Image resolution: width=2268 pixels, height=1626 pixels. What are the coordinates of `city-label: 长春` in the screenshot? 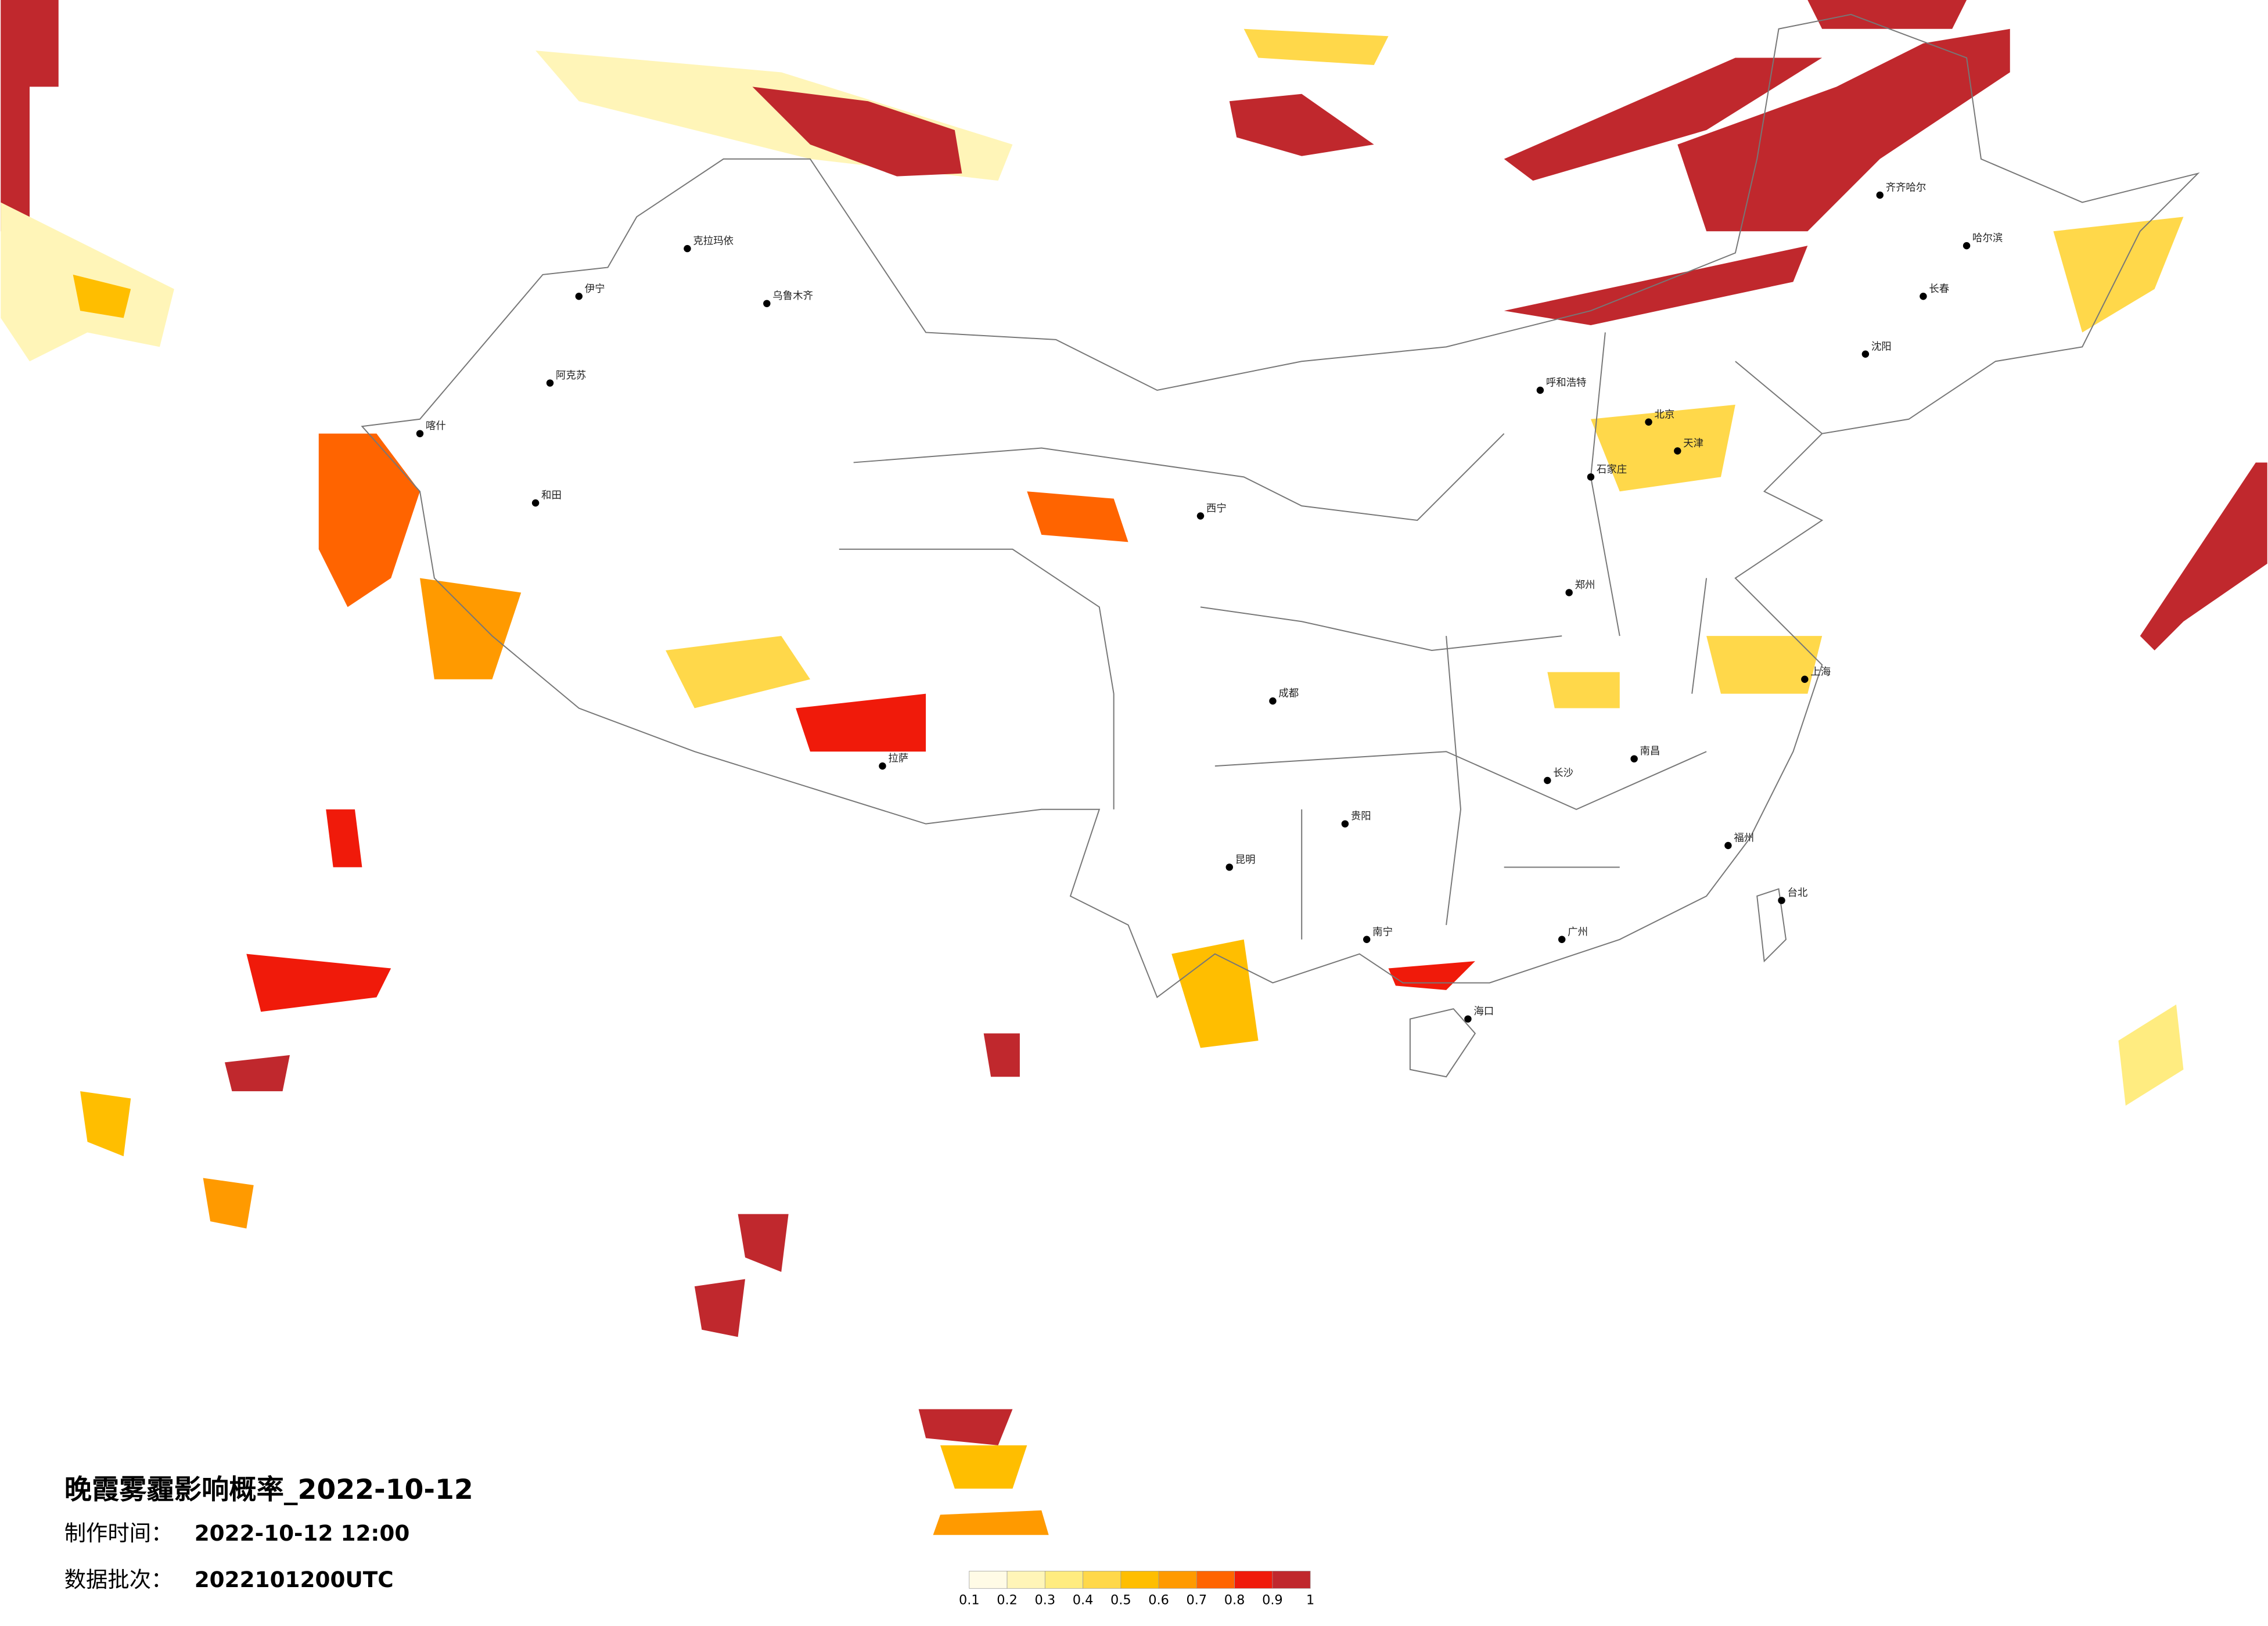 It's located at (1939, 289).